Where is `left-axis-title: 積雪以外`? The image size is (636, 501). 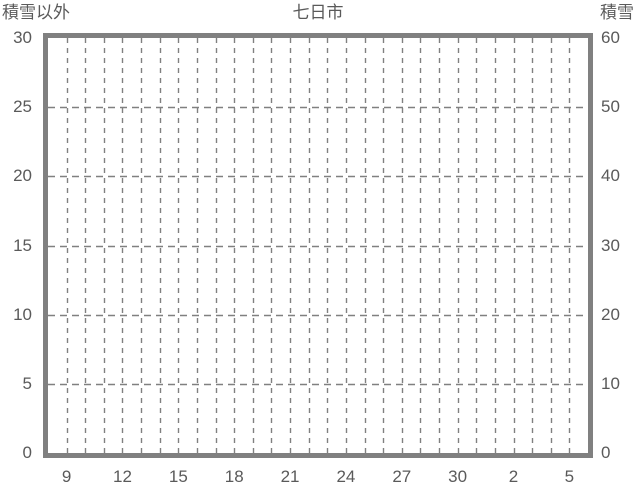 left-axis-title: 積雪以外 is located at coordinates (36, 12).